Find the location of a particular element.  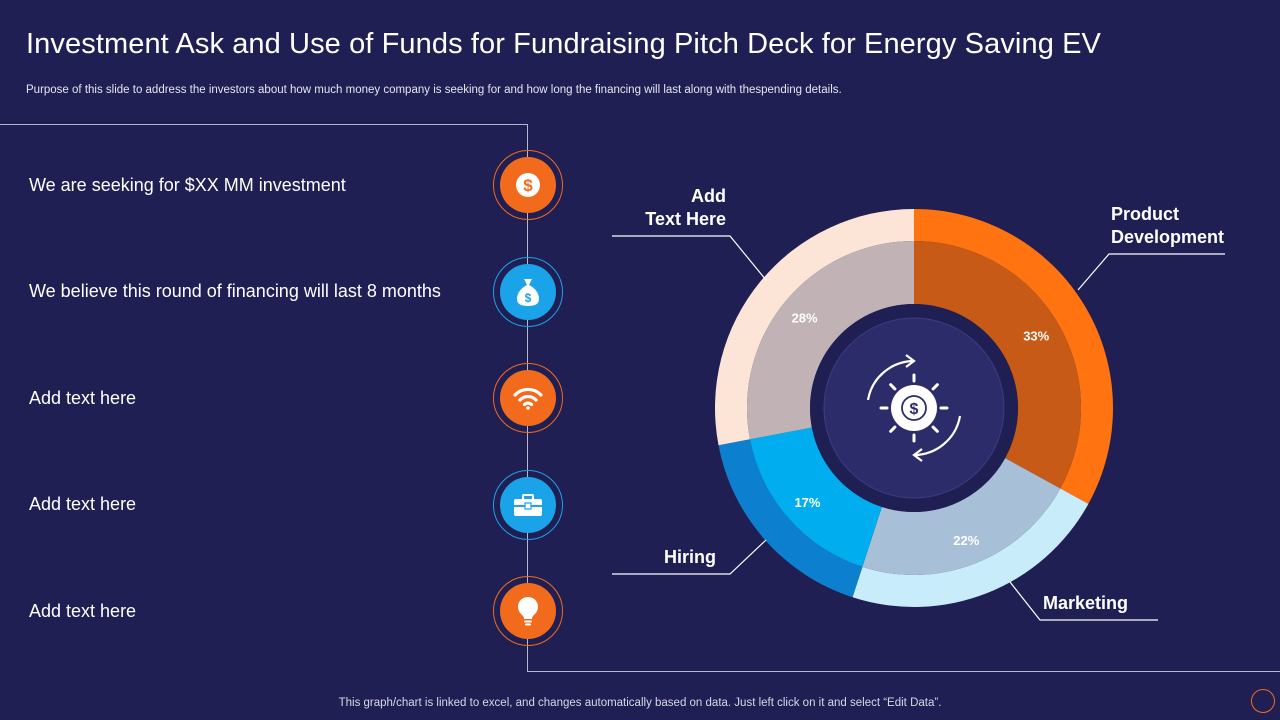

data-label-hiring: 17% is located at coordinates (807, 502).